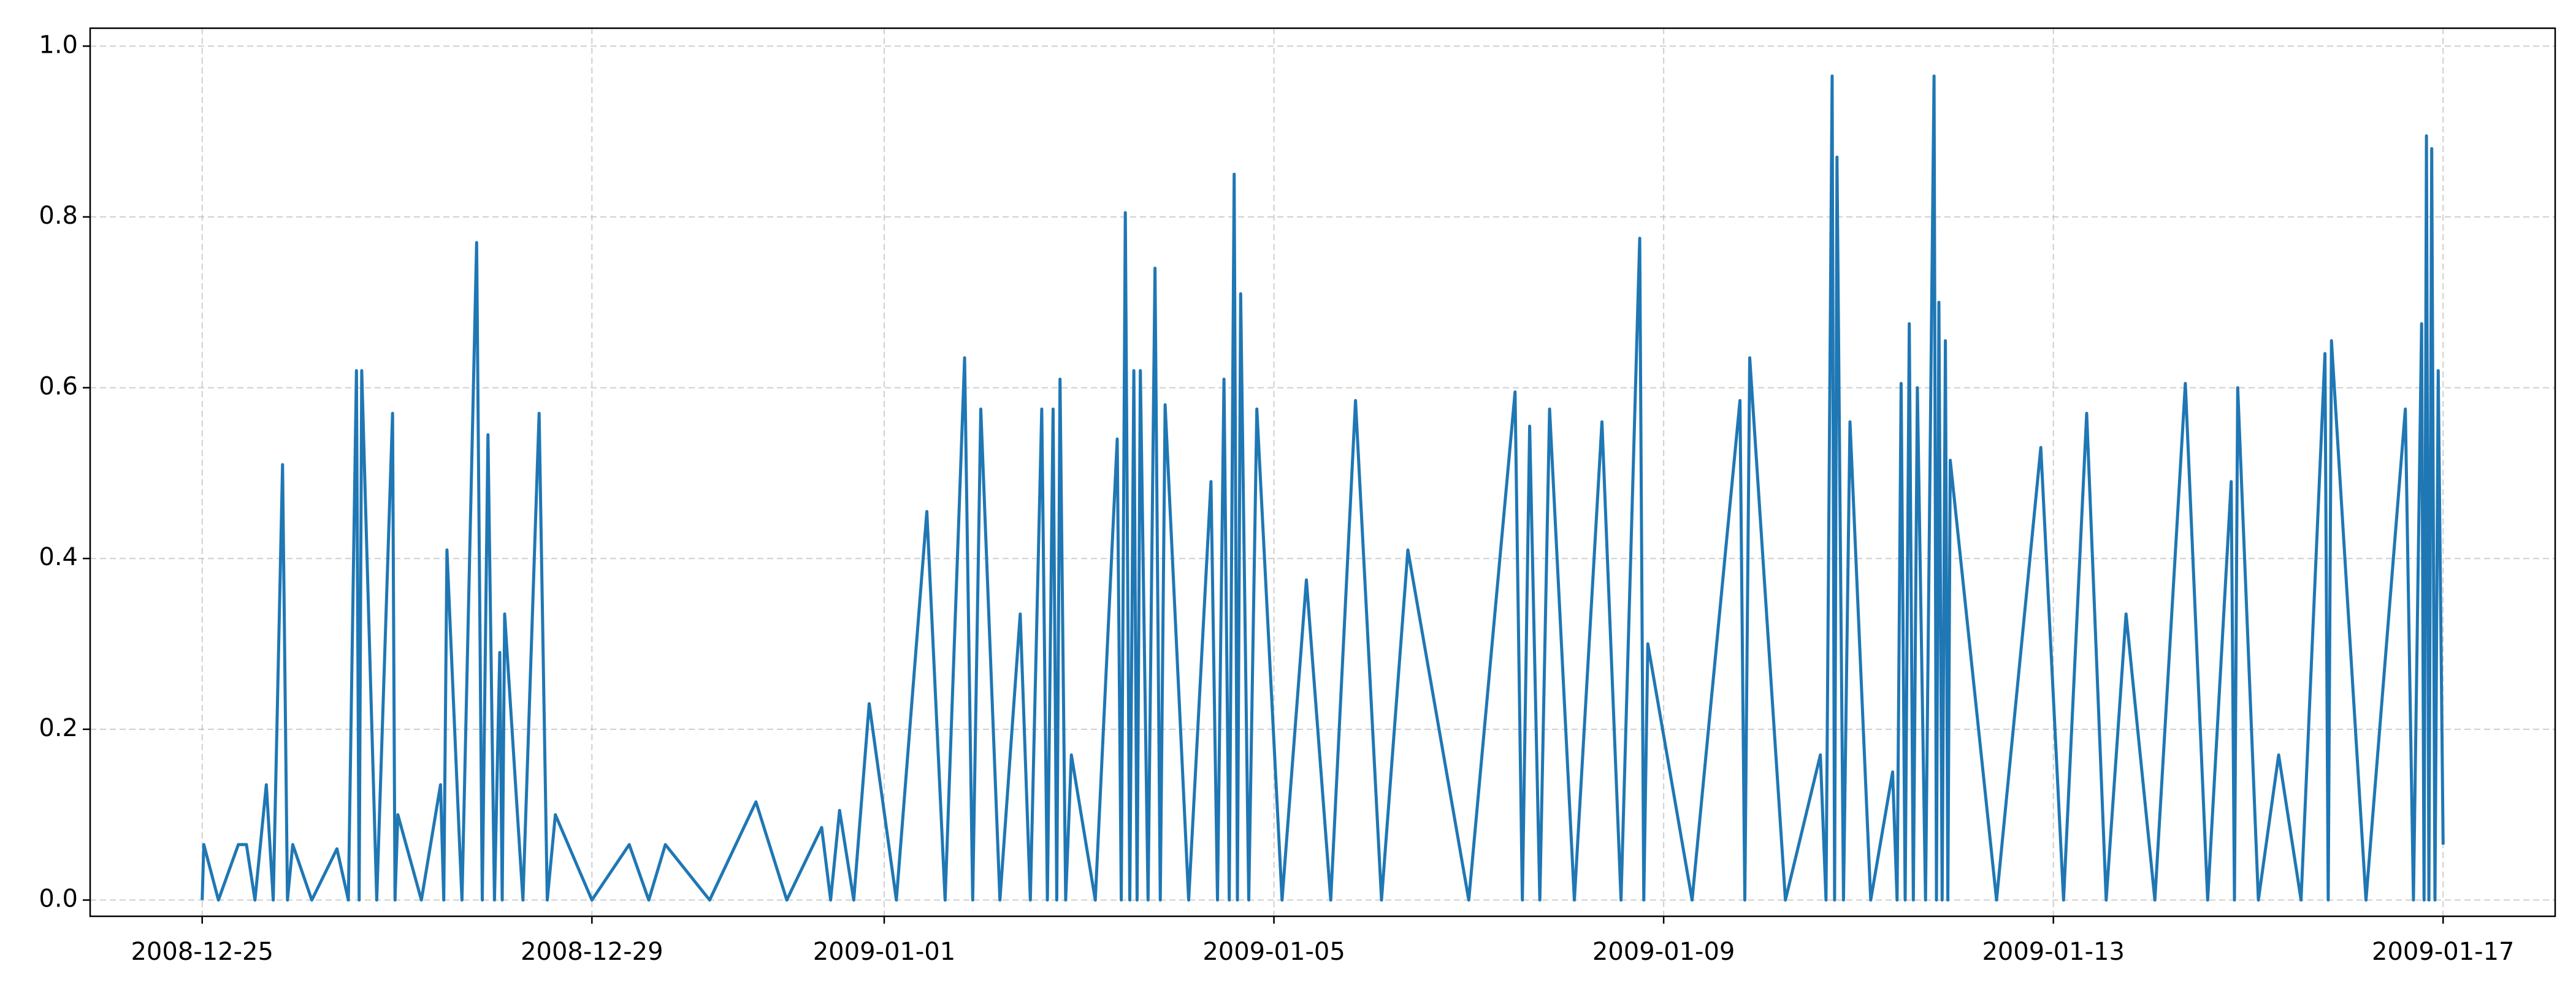 The height and width of the screenshot is (988, 2576). What do you see at coordinates (2443, 952) in the screenshot?
I see `x-tick-label: 2009-01-17` at bounding box center [2443, 952].